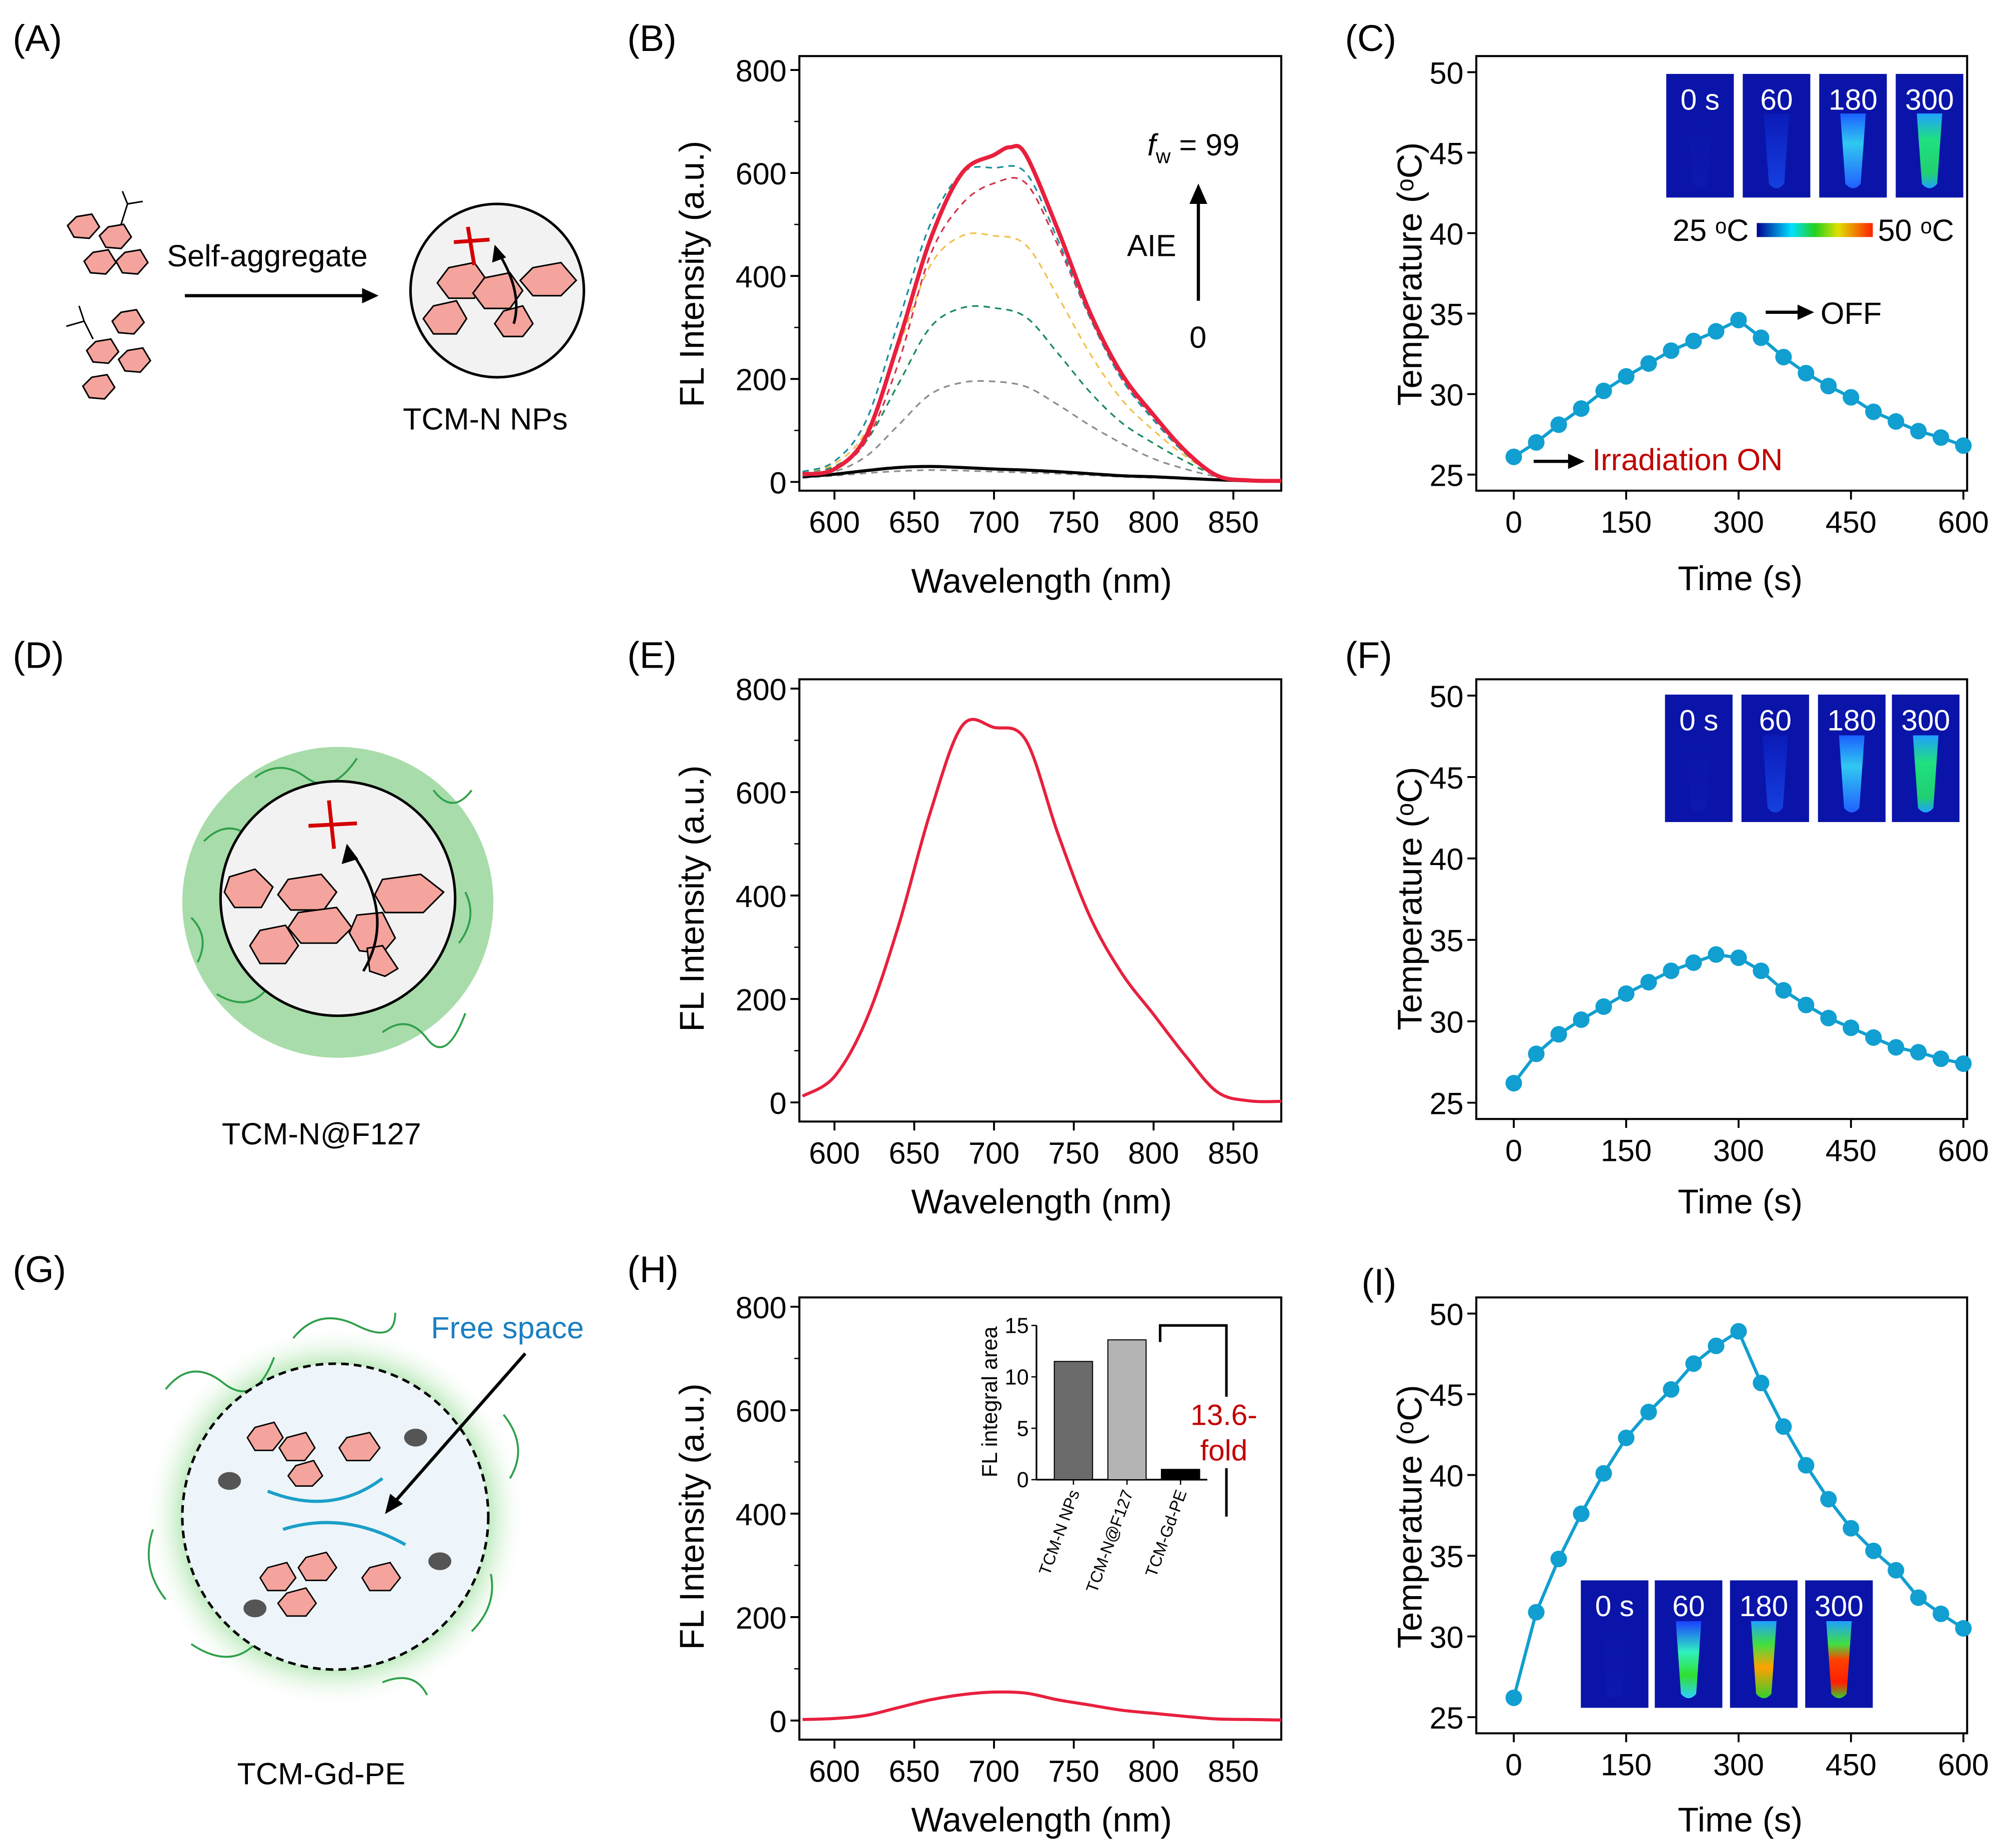 Image resolution: width=1999 pixels, height=1848 pixels. I want to click on b-x-tick-label: 800, so click(1154, 522).